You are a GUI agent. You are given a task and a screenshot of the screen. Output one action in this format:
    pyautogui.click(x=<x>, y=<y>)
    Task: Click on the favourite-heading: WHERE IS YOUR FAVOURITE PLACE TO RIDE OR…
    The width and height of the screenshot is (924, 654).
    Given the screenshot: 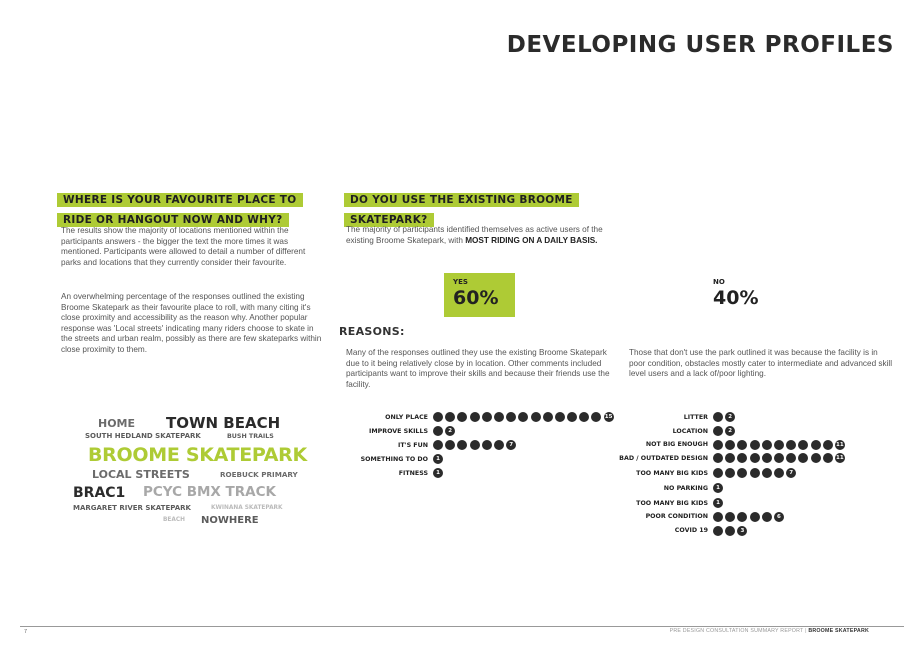 What is the action you would take?
    pyautogui.click(x=192, y=209)
    